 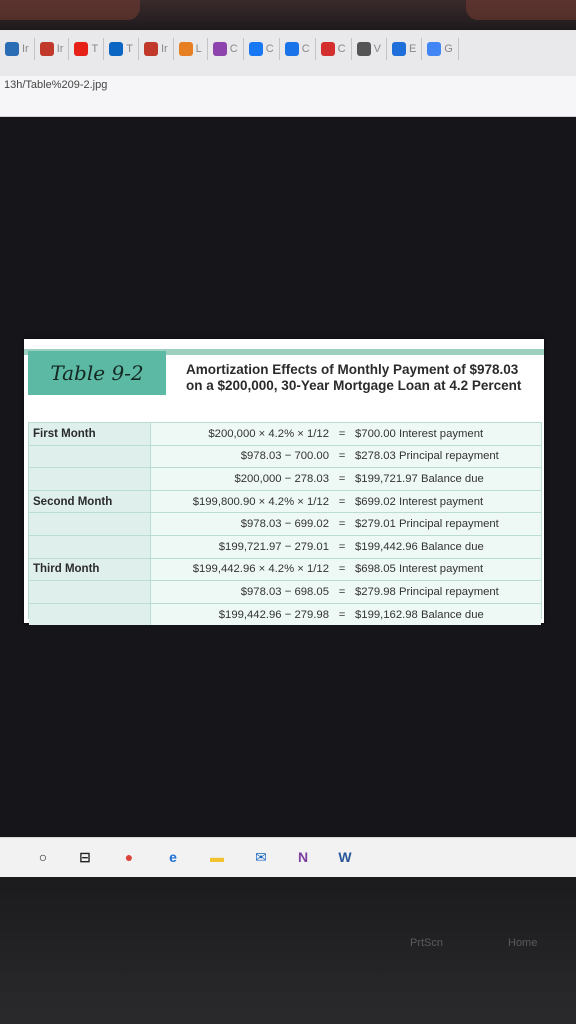 What do you see at coordinates (288, 15) in the screenshot?
I see `screen-bezel` at bounding box center [288, 15].